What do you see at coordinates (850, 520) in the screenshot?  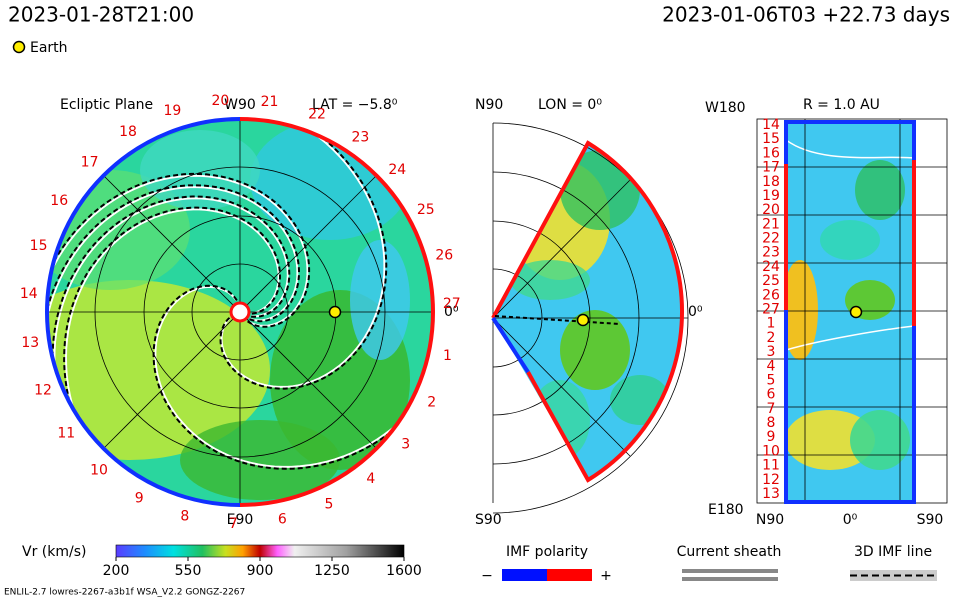 I see `bottom-label: 0⁰` at bounding box center [850, 520].